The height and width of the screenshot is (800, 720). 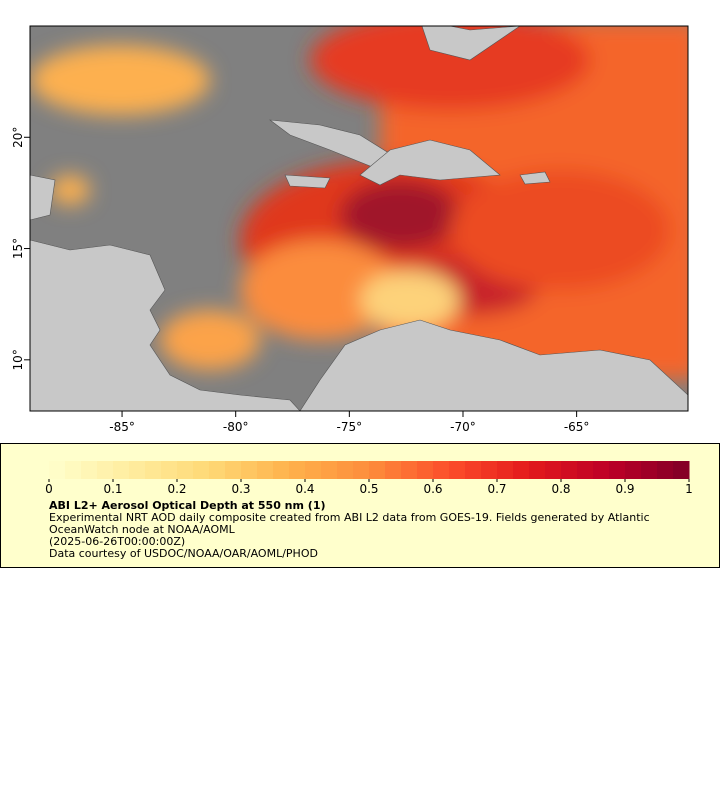 What do you see at coordinates (49, 489) in the screenshot?
I see `colorbar-tick-label: 0` at bounding box center [49, 489].